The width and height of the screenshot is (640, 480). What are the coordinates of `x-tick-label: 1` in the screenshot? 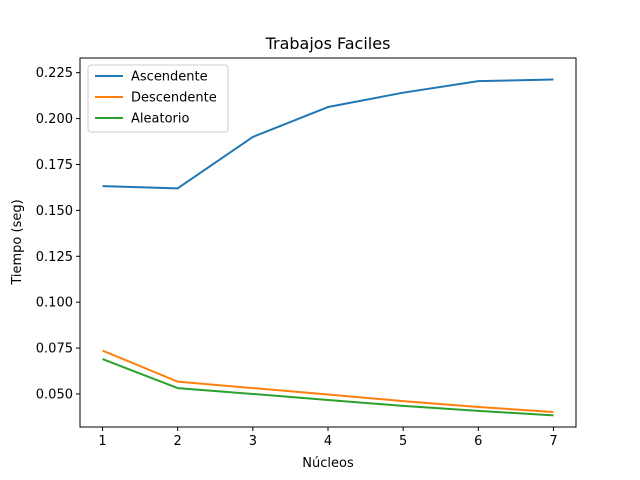 It's located at (102, 441).